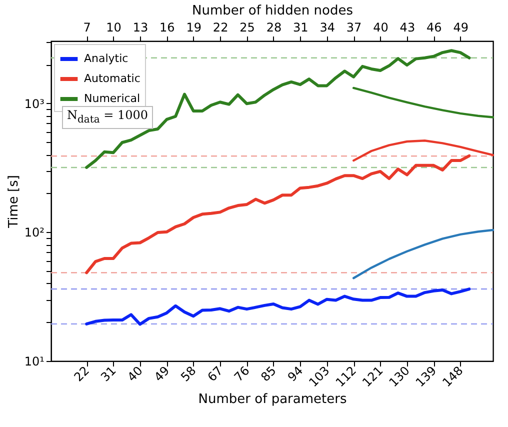 The width and height of the screenshot is (508, 427). I want to click on x2-tick-label: 28, so click(274, 27).